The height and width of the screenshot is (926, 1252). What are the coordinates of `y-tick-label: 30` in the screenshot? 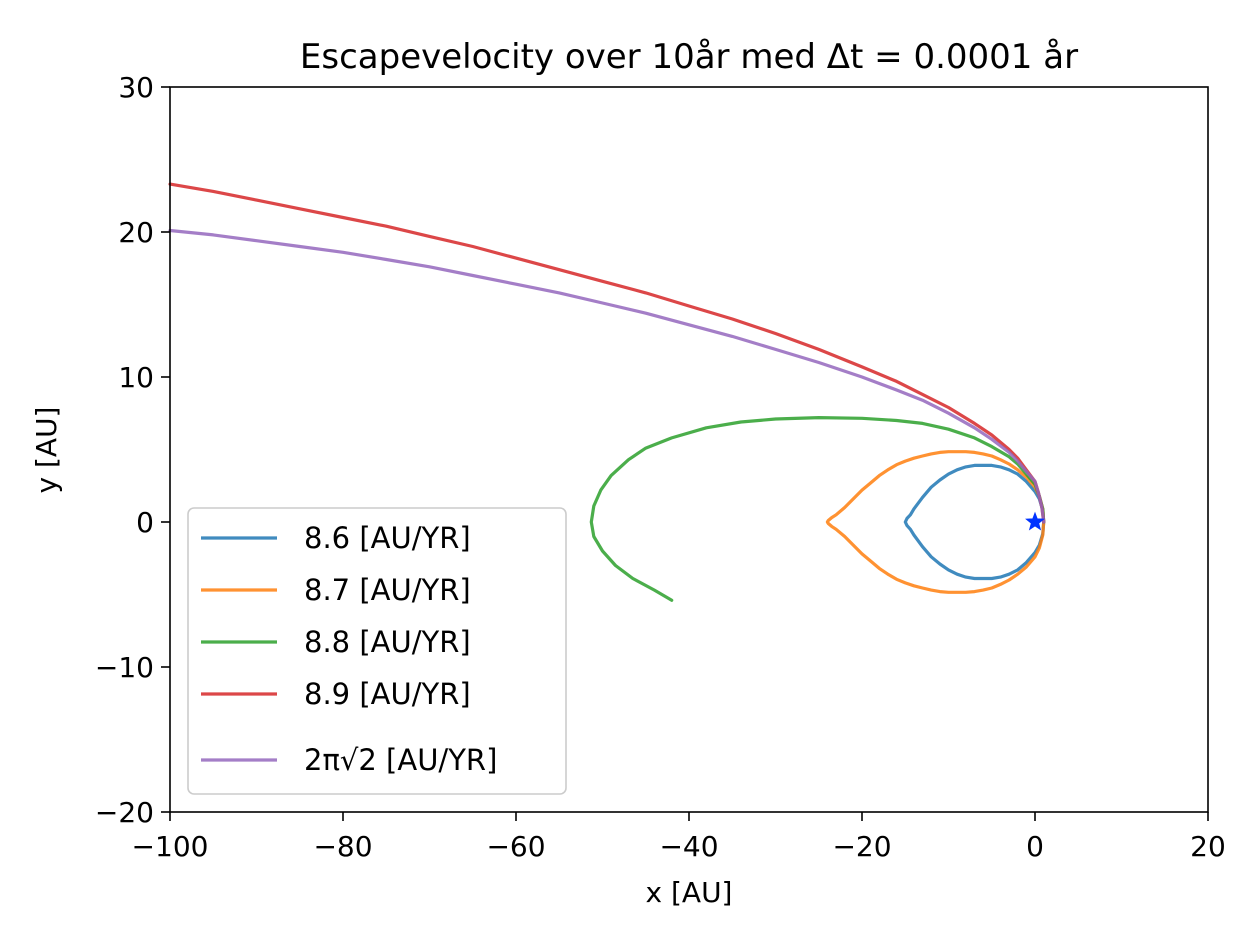 It's located at (136, 87).